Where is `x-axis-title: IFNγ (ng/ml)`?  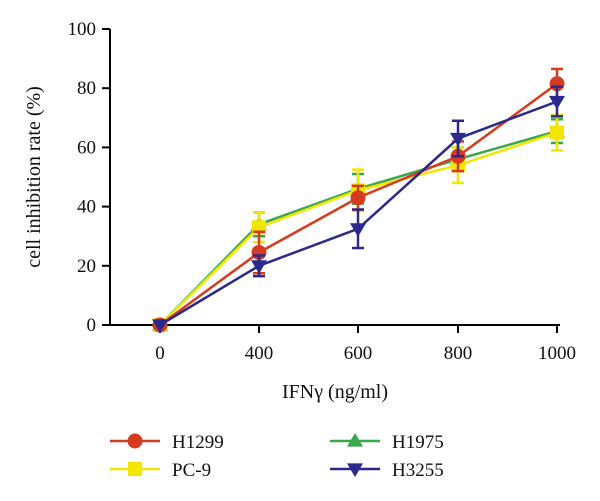
x-axis-title: IFNγ (ng/ml) is located at coordinates (335, 392).